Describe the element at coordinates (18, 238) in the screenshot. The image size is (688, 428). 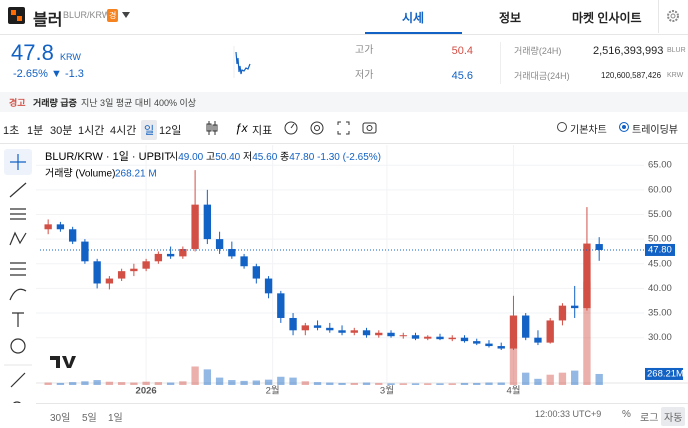
I see `pattern-tool` at that location.